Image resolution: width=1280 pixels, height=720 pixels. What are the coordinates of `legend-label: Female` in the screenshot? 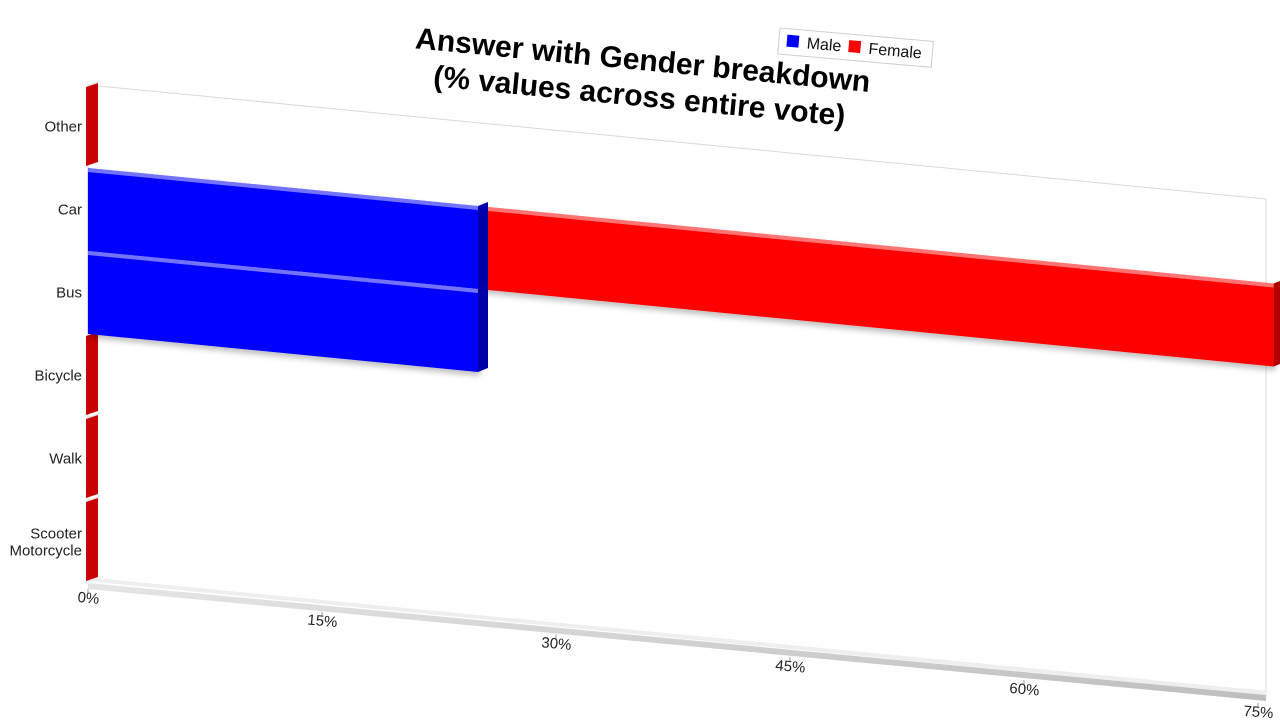 It's located at (895, 52).